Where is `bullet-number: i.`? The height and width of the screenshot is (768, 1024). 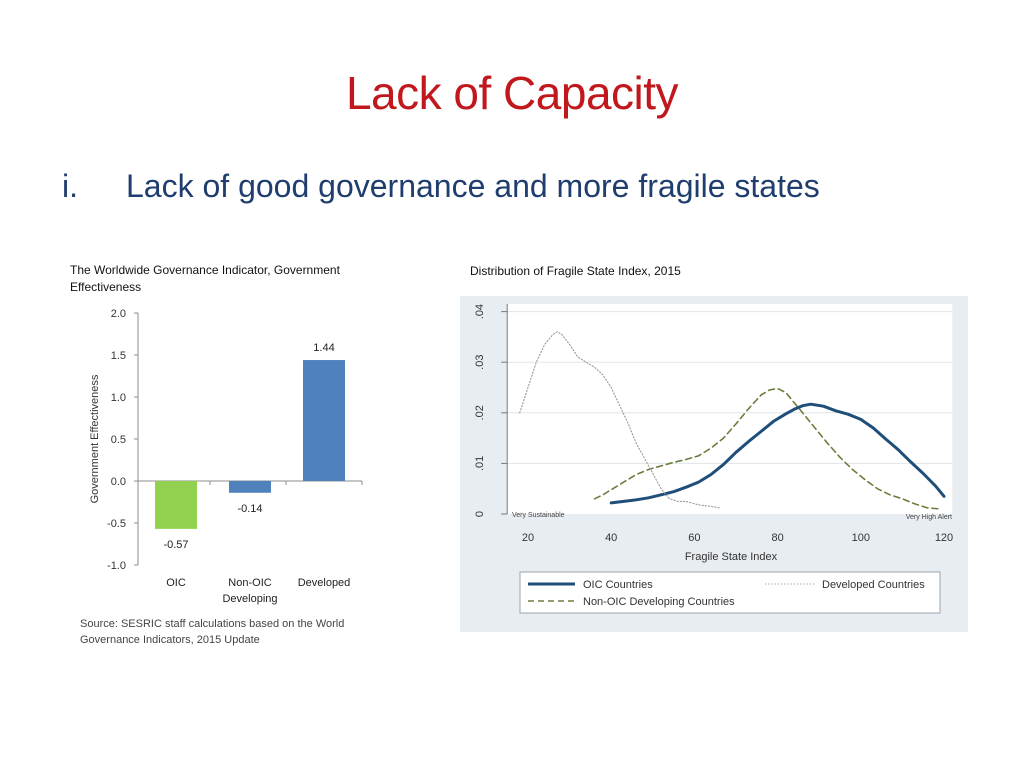
bullet-number: i. is located at coordinates (70, 186).